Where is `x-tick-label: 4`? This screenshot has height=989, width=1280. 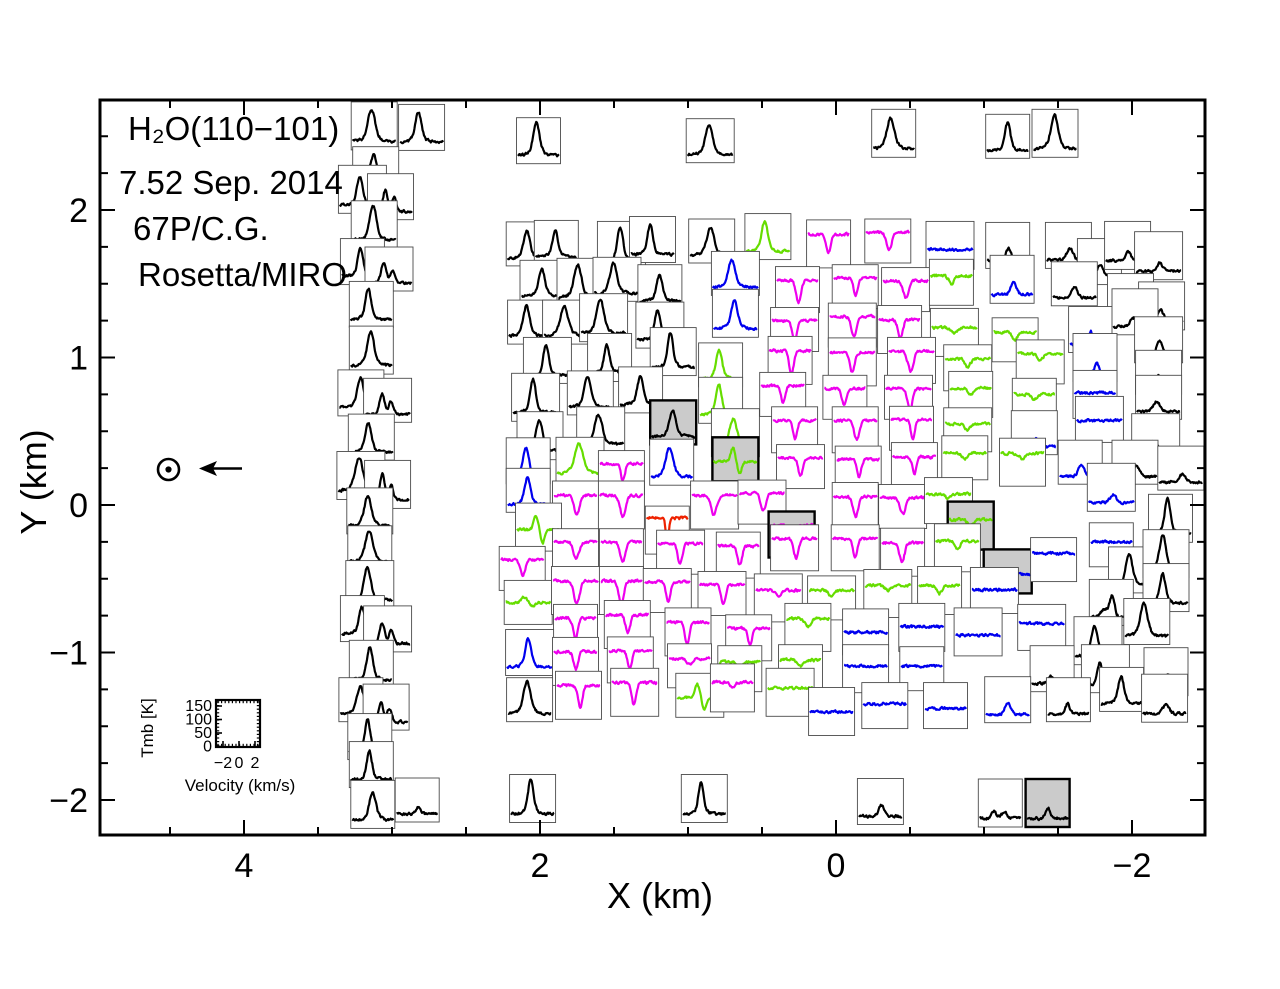
x-tick-label: 4 is located at coordinates (244, 866).